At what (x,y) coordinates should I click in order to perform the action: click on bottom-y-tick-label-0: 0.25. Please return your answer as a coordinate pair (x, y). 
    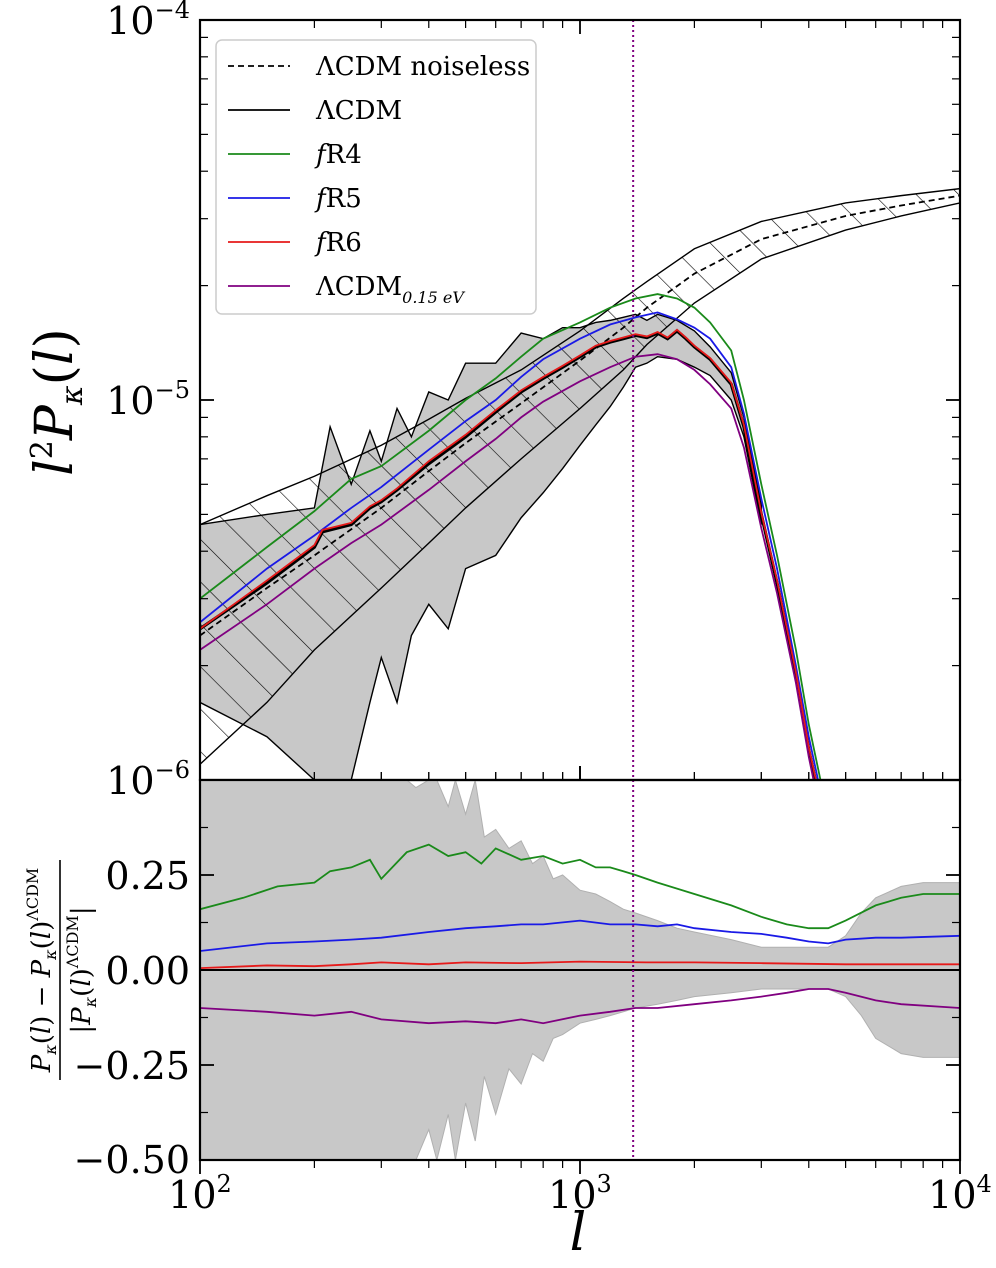
    Looking at the image, I should click on (147, 876).